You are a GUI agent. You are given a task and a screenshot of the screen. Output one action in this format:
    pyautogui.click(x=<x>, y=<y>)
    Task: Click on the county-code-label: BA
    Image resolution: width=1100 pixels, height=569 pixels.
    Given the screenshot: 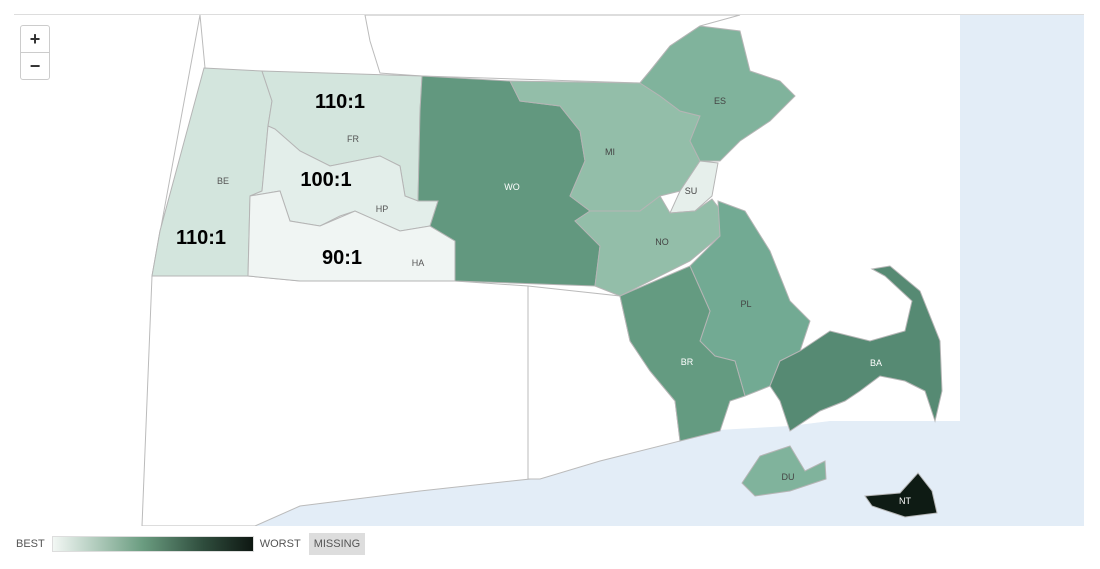 What is the action you would take?
    pyautogui.click(x=876, y=363)
    